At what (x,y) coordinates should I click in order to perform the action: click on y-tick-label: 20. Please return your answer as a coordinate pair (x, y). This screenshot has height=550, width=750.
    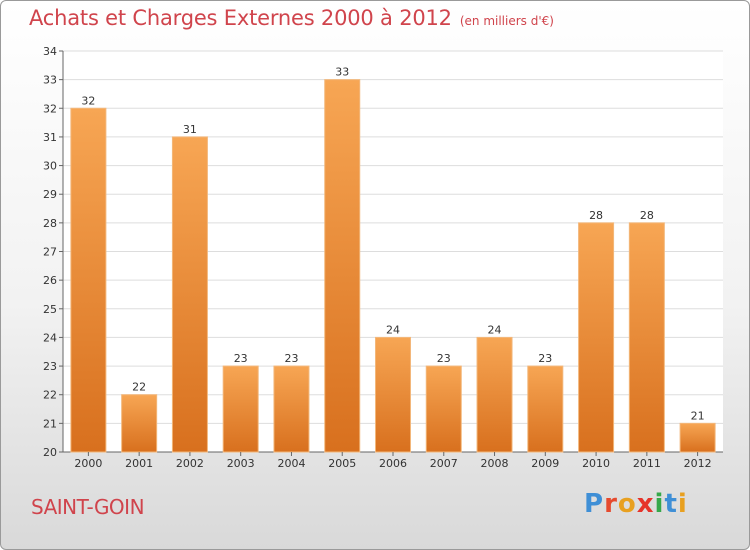
    Looking at the image, I should click on (50, 452).